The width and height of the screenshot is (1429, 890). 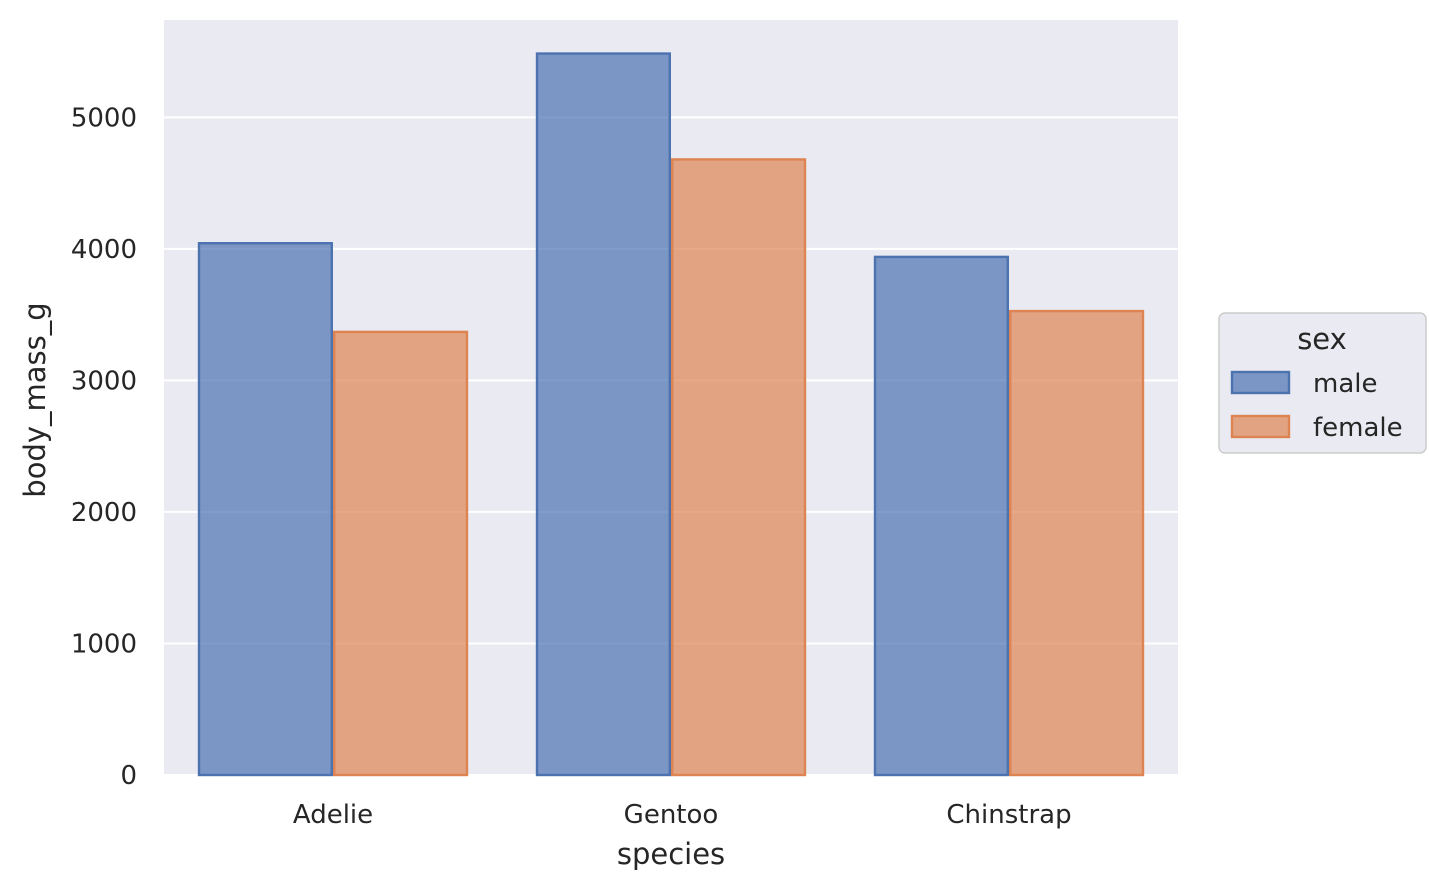 What do you see at coordinates (1358, 428) in the screenshot?
I see `legend-label-female: female` at bounding box center [1358, 428].